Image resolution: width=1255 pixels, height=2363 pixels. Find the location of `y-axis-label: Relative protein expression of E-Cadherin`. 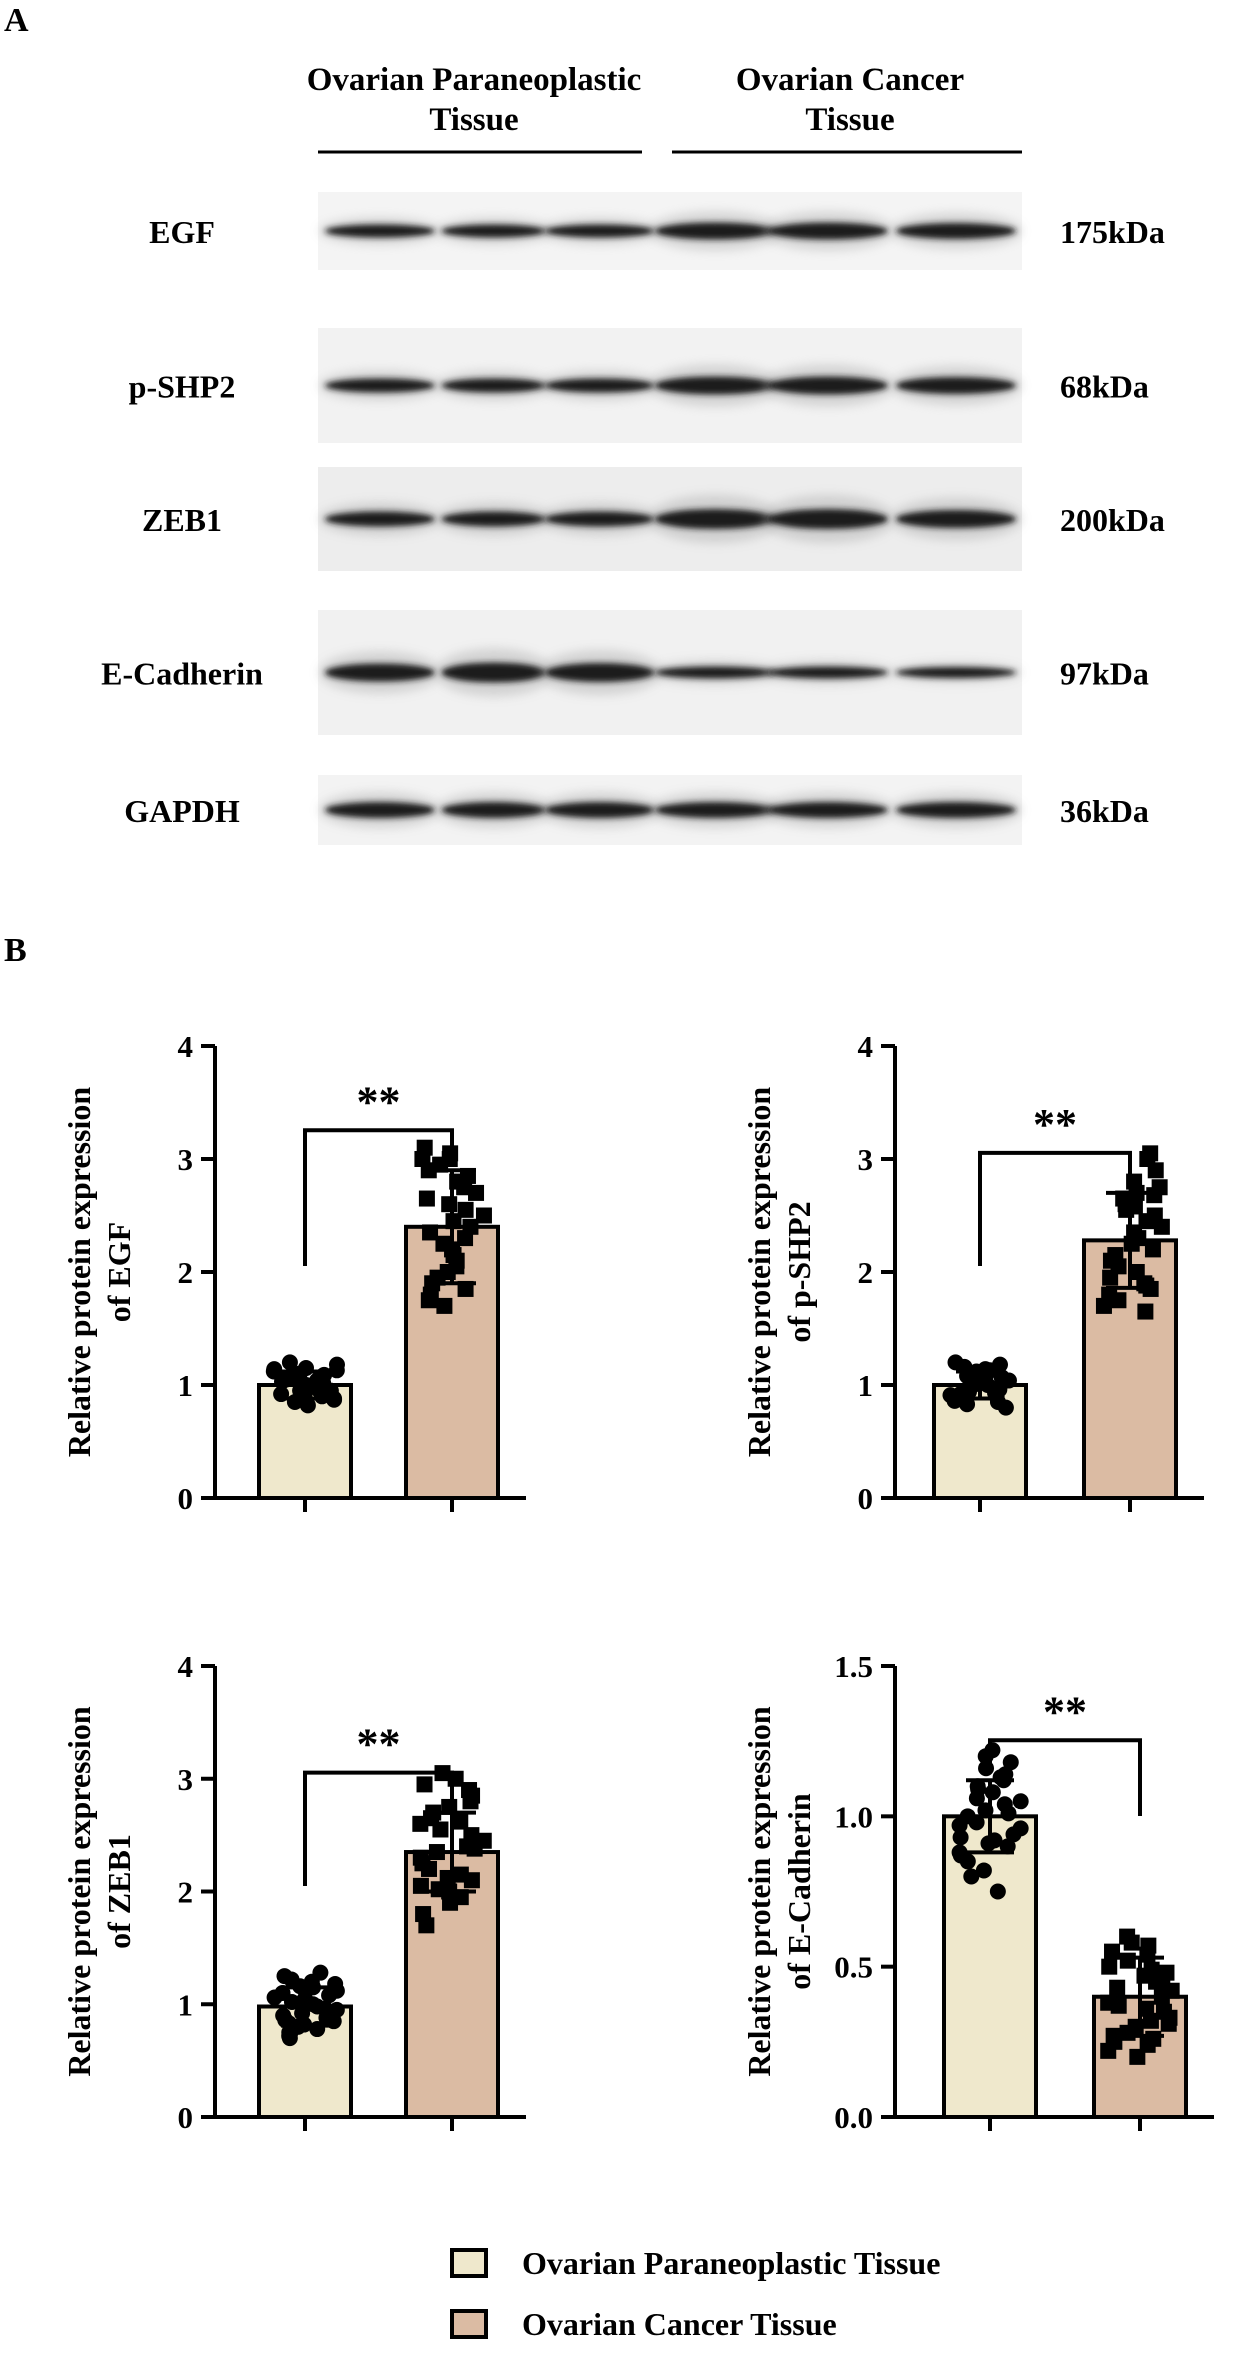

y-axis-label: Relative protein expression of E-Cadherin is located at coordinates (779, 1891).